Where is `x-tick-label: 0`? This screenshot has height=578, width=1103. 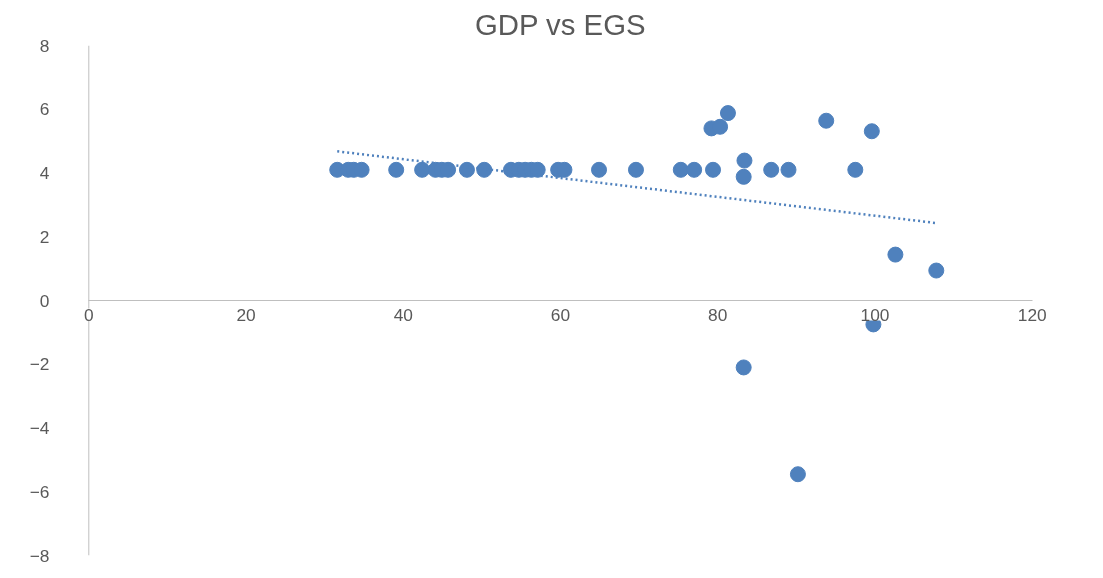
x-tick-label: 0 is located at coordinates (88, 314).